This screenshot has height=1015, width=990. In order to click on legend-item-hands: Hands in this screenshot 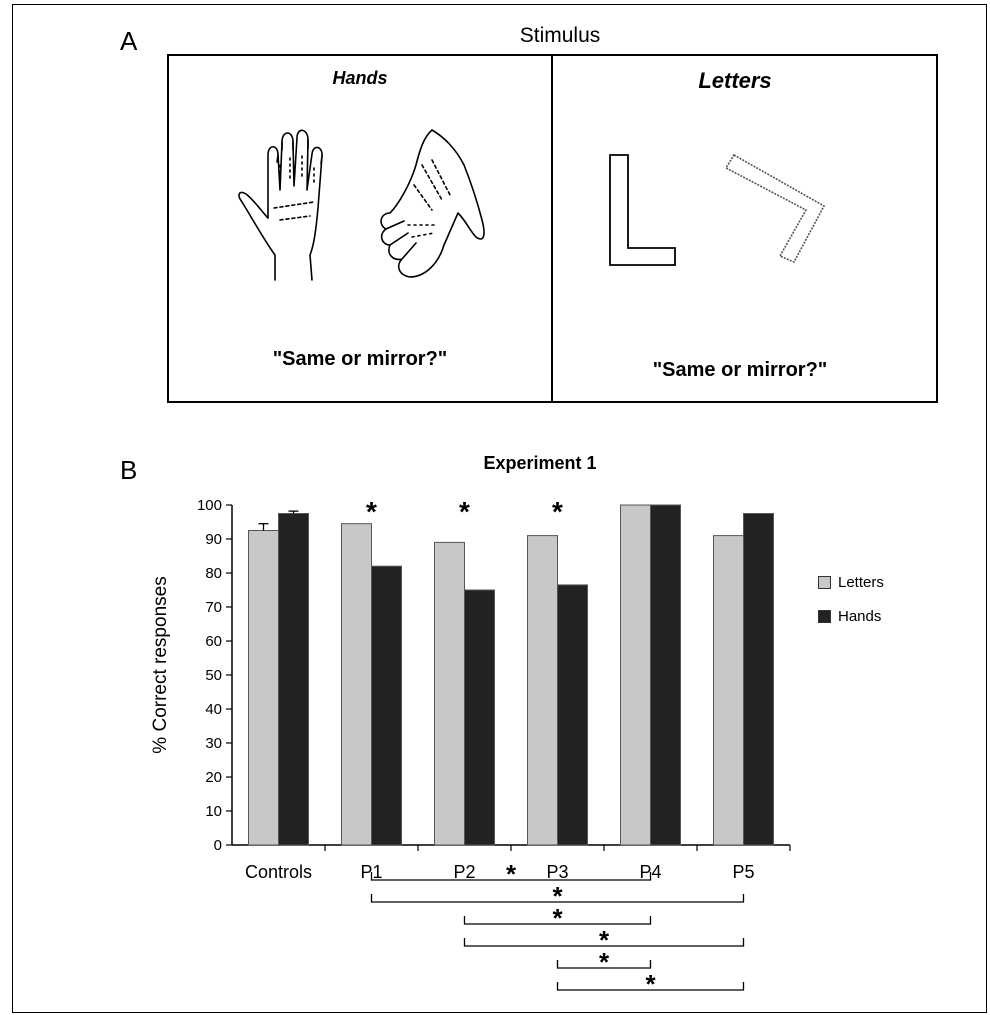, I will do `click(851, 616)`.